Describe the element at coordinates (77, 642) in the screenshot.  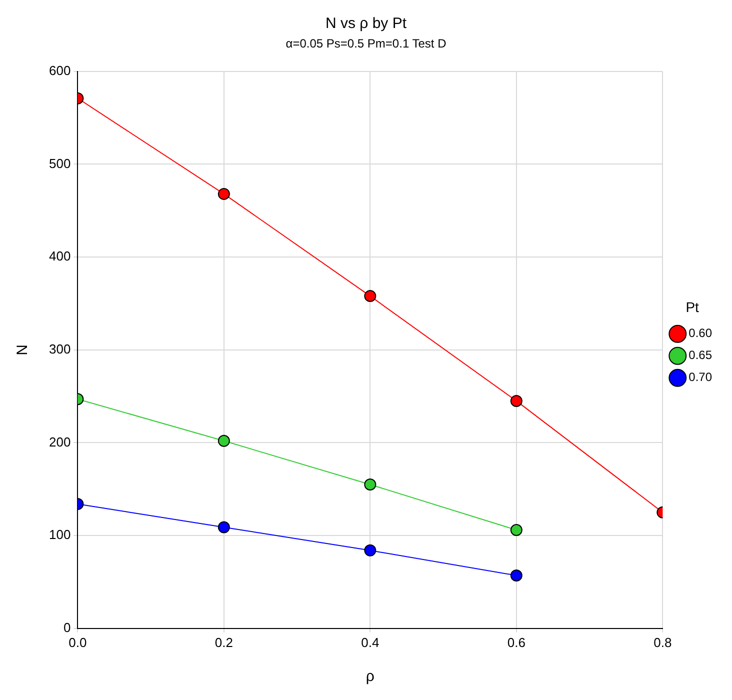
I see `x-tick-label: 0.0` at that location.